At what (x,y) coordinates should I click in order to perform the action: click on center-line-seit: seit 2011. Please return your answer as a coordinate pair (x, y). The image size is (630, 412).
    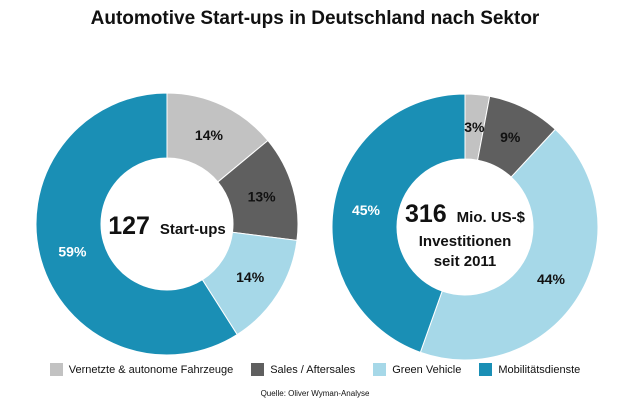
    Looking at the image, I should click on (465, 261).